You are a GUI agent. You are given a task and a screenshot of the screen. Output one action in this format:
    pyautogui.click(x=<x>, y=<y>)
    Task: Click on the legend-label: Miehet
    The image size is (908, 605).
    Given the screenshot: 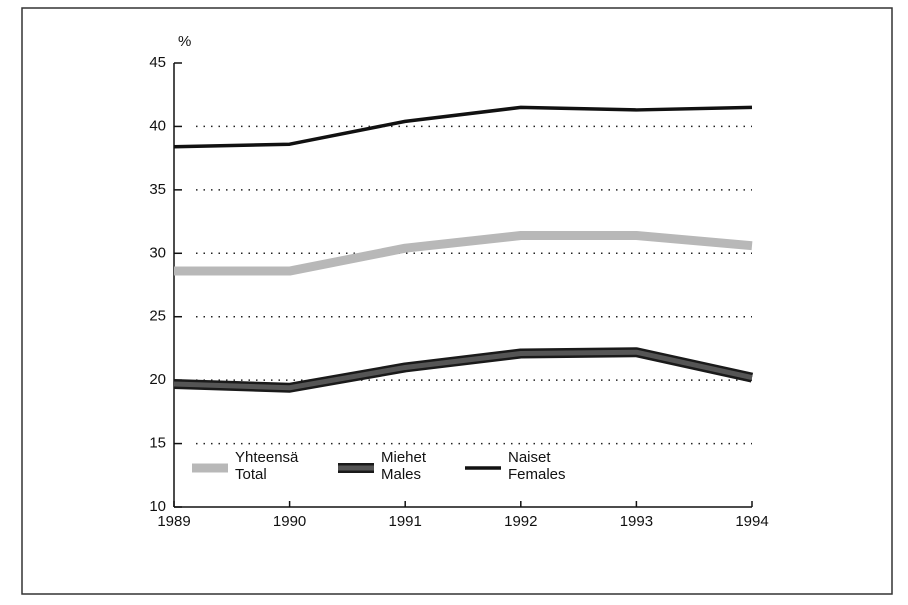 What is the action you would take?
    pyautogui.click(x=404, y=457)
    